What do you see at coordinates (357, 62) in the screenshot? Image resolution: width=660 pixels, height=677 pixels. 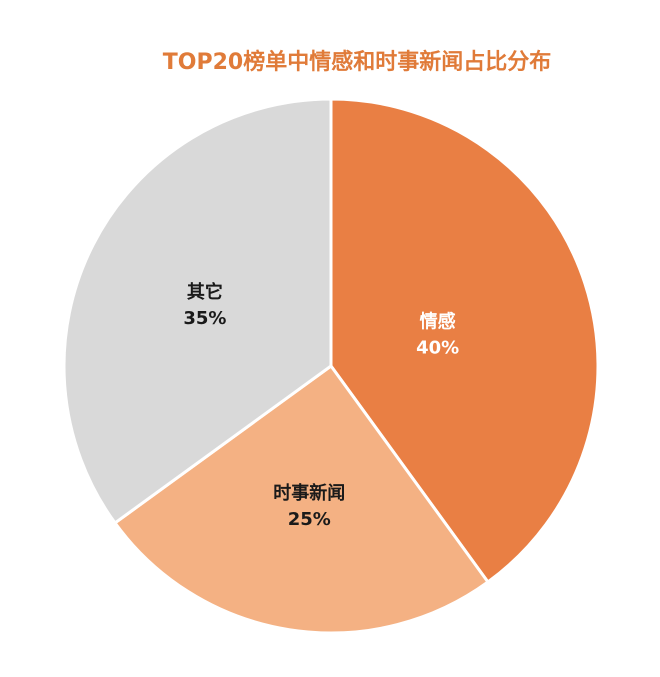 I see `chart-title: TOP20榜单中情感和时事新闻占比分布` at bounding box center [357, 62].